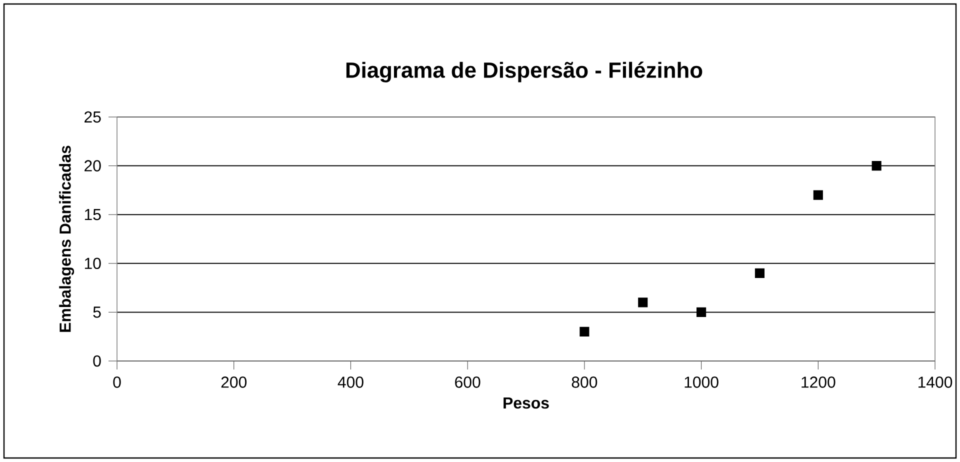  Describe the element at coordinates (97, 312) in the screenshot. I see `y-tick-label: 5` at that location.